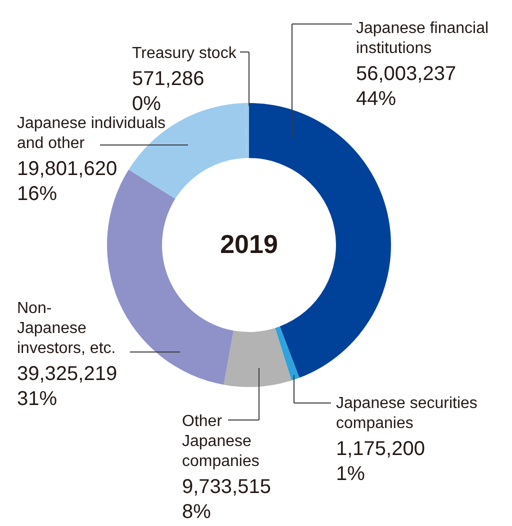  Describe the element at coordinates (168, 91) in the screenshot. I see `data-label: 571,286 0%` at that location.